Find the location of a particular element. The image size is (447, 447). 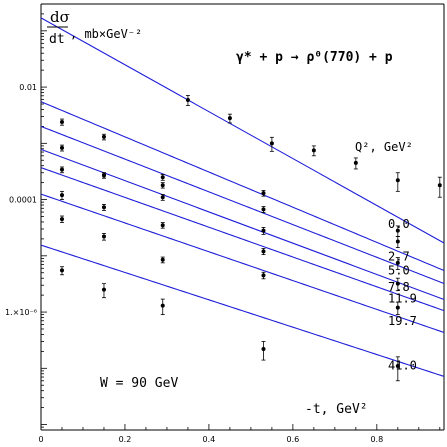

ylabel-numerator: dσ is located at coordinates (60, 17).